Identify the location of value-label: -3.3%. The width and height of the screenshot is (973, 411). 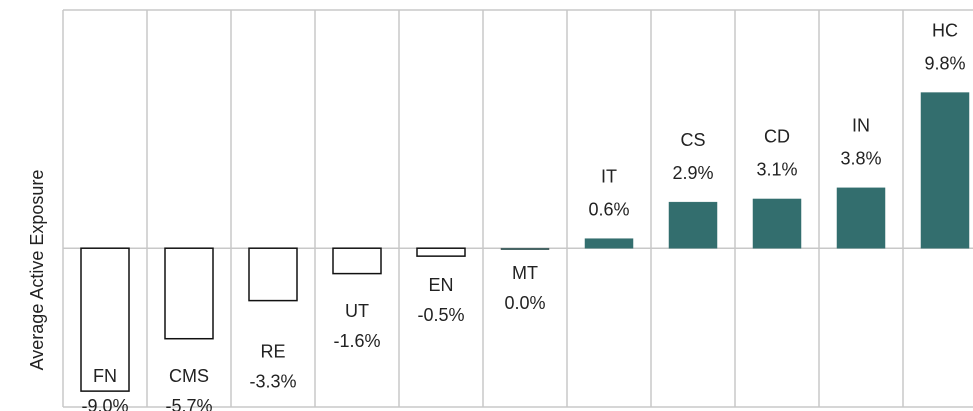
(272, 382).